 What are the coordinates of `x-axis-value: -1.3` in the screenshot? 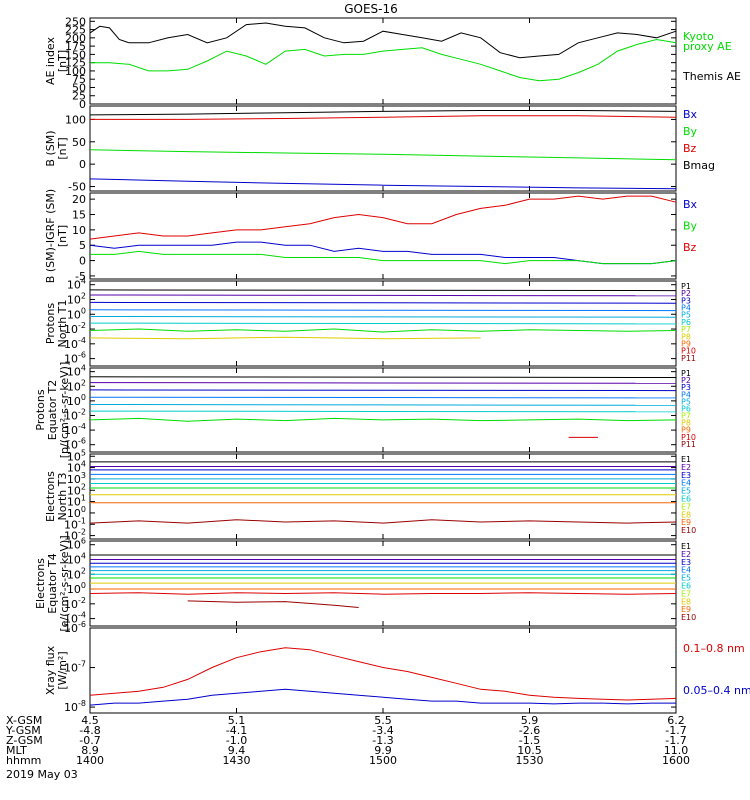 It's located at (382, 740).